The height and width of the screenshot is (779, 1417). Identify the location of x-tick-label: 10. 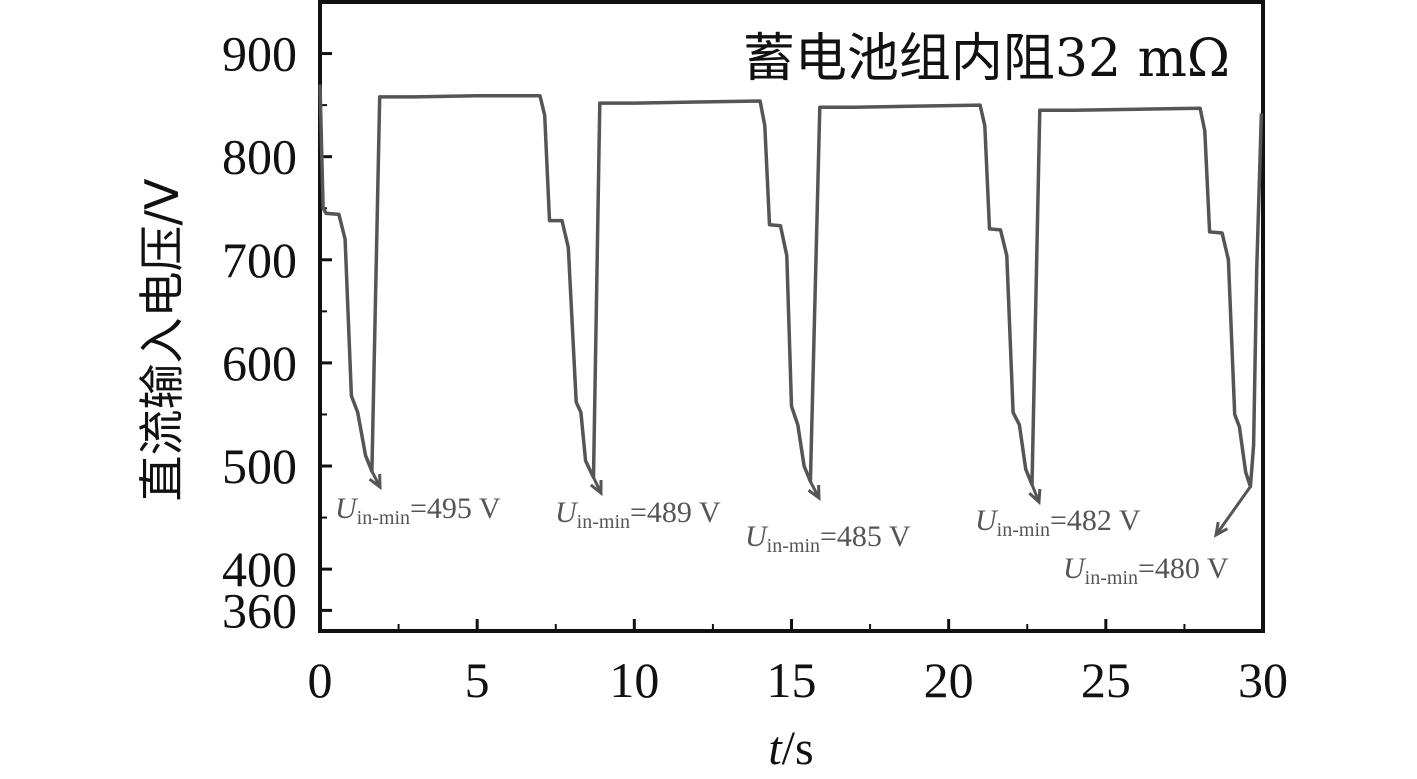
(634, 680).